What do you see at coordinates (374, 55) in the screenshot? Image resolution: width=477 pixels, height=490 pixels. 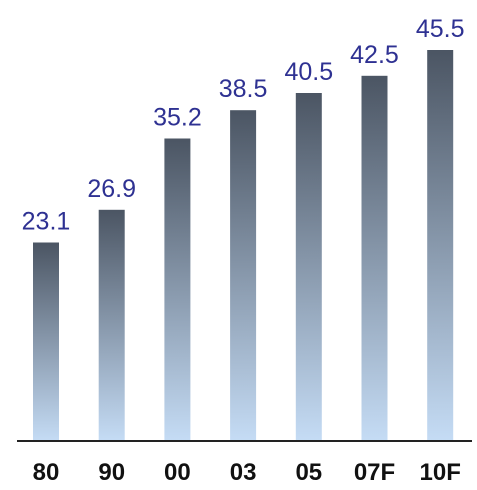 I see `value-label-07F: 42.5` at bounding box center [374, 55].